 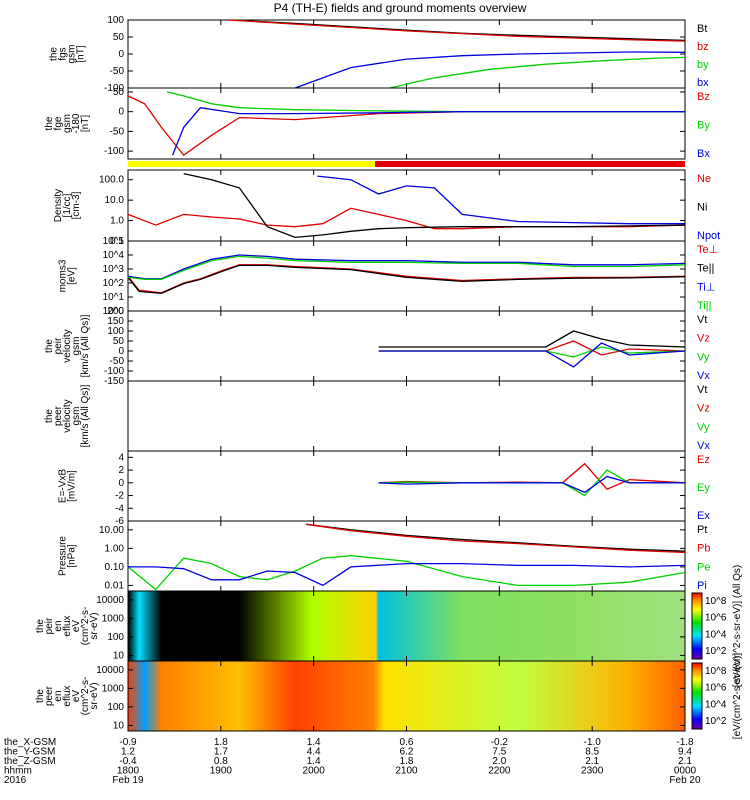 I want to click on y-axis-label: en, so click(x=58, y=695).